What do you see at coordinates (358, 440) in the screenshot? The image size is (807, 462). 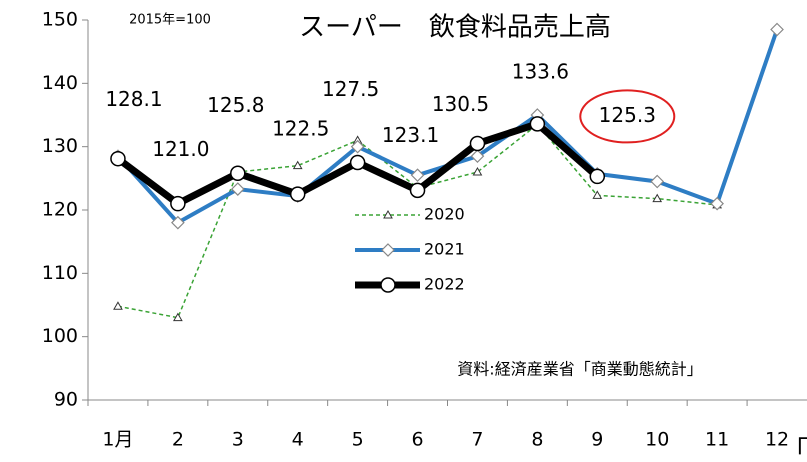 I see `x-tick-label: 5` at bounding box center [358, 440].